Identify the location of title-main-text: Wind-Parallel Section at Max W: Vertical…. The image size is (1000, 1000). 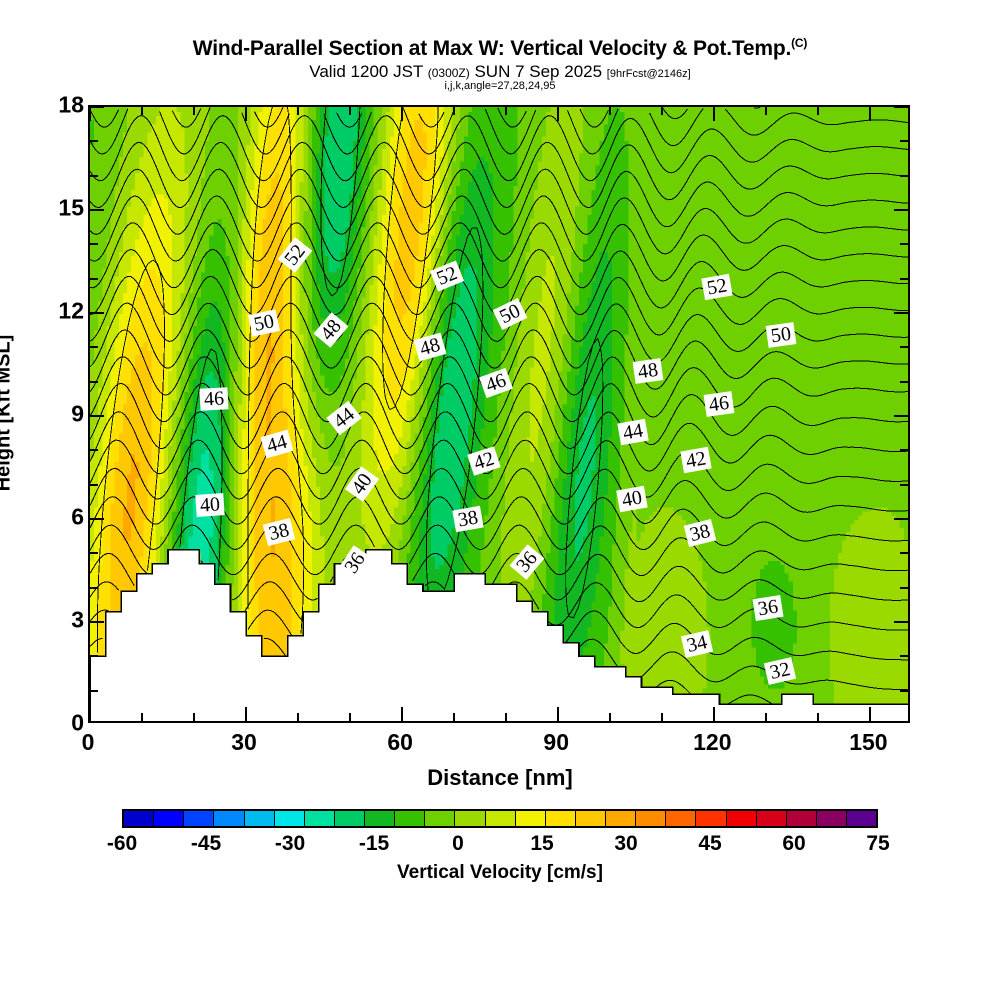
(492, 48).